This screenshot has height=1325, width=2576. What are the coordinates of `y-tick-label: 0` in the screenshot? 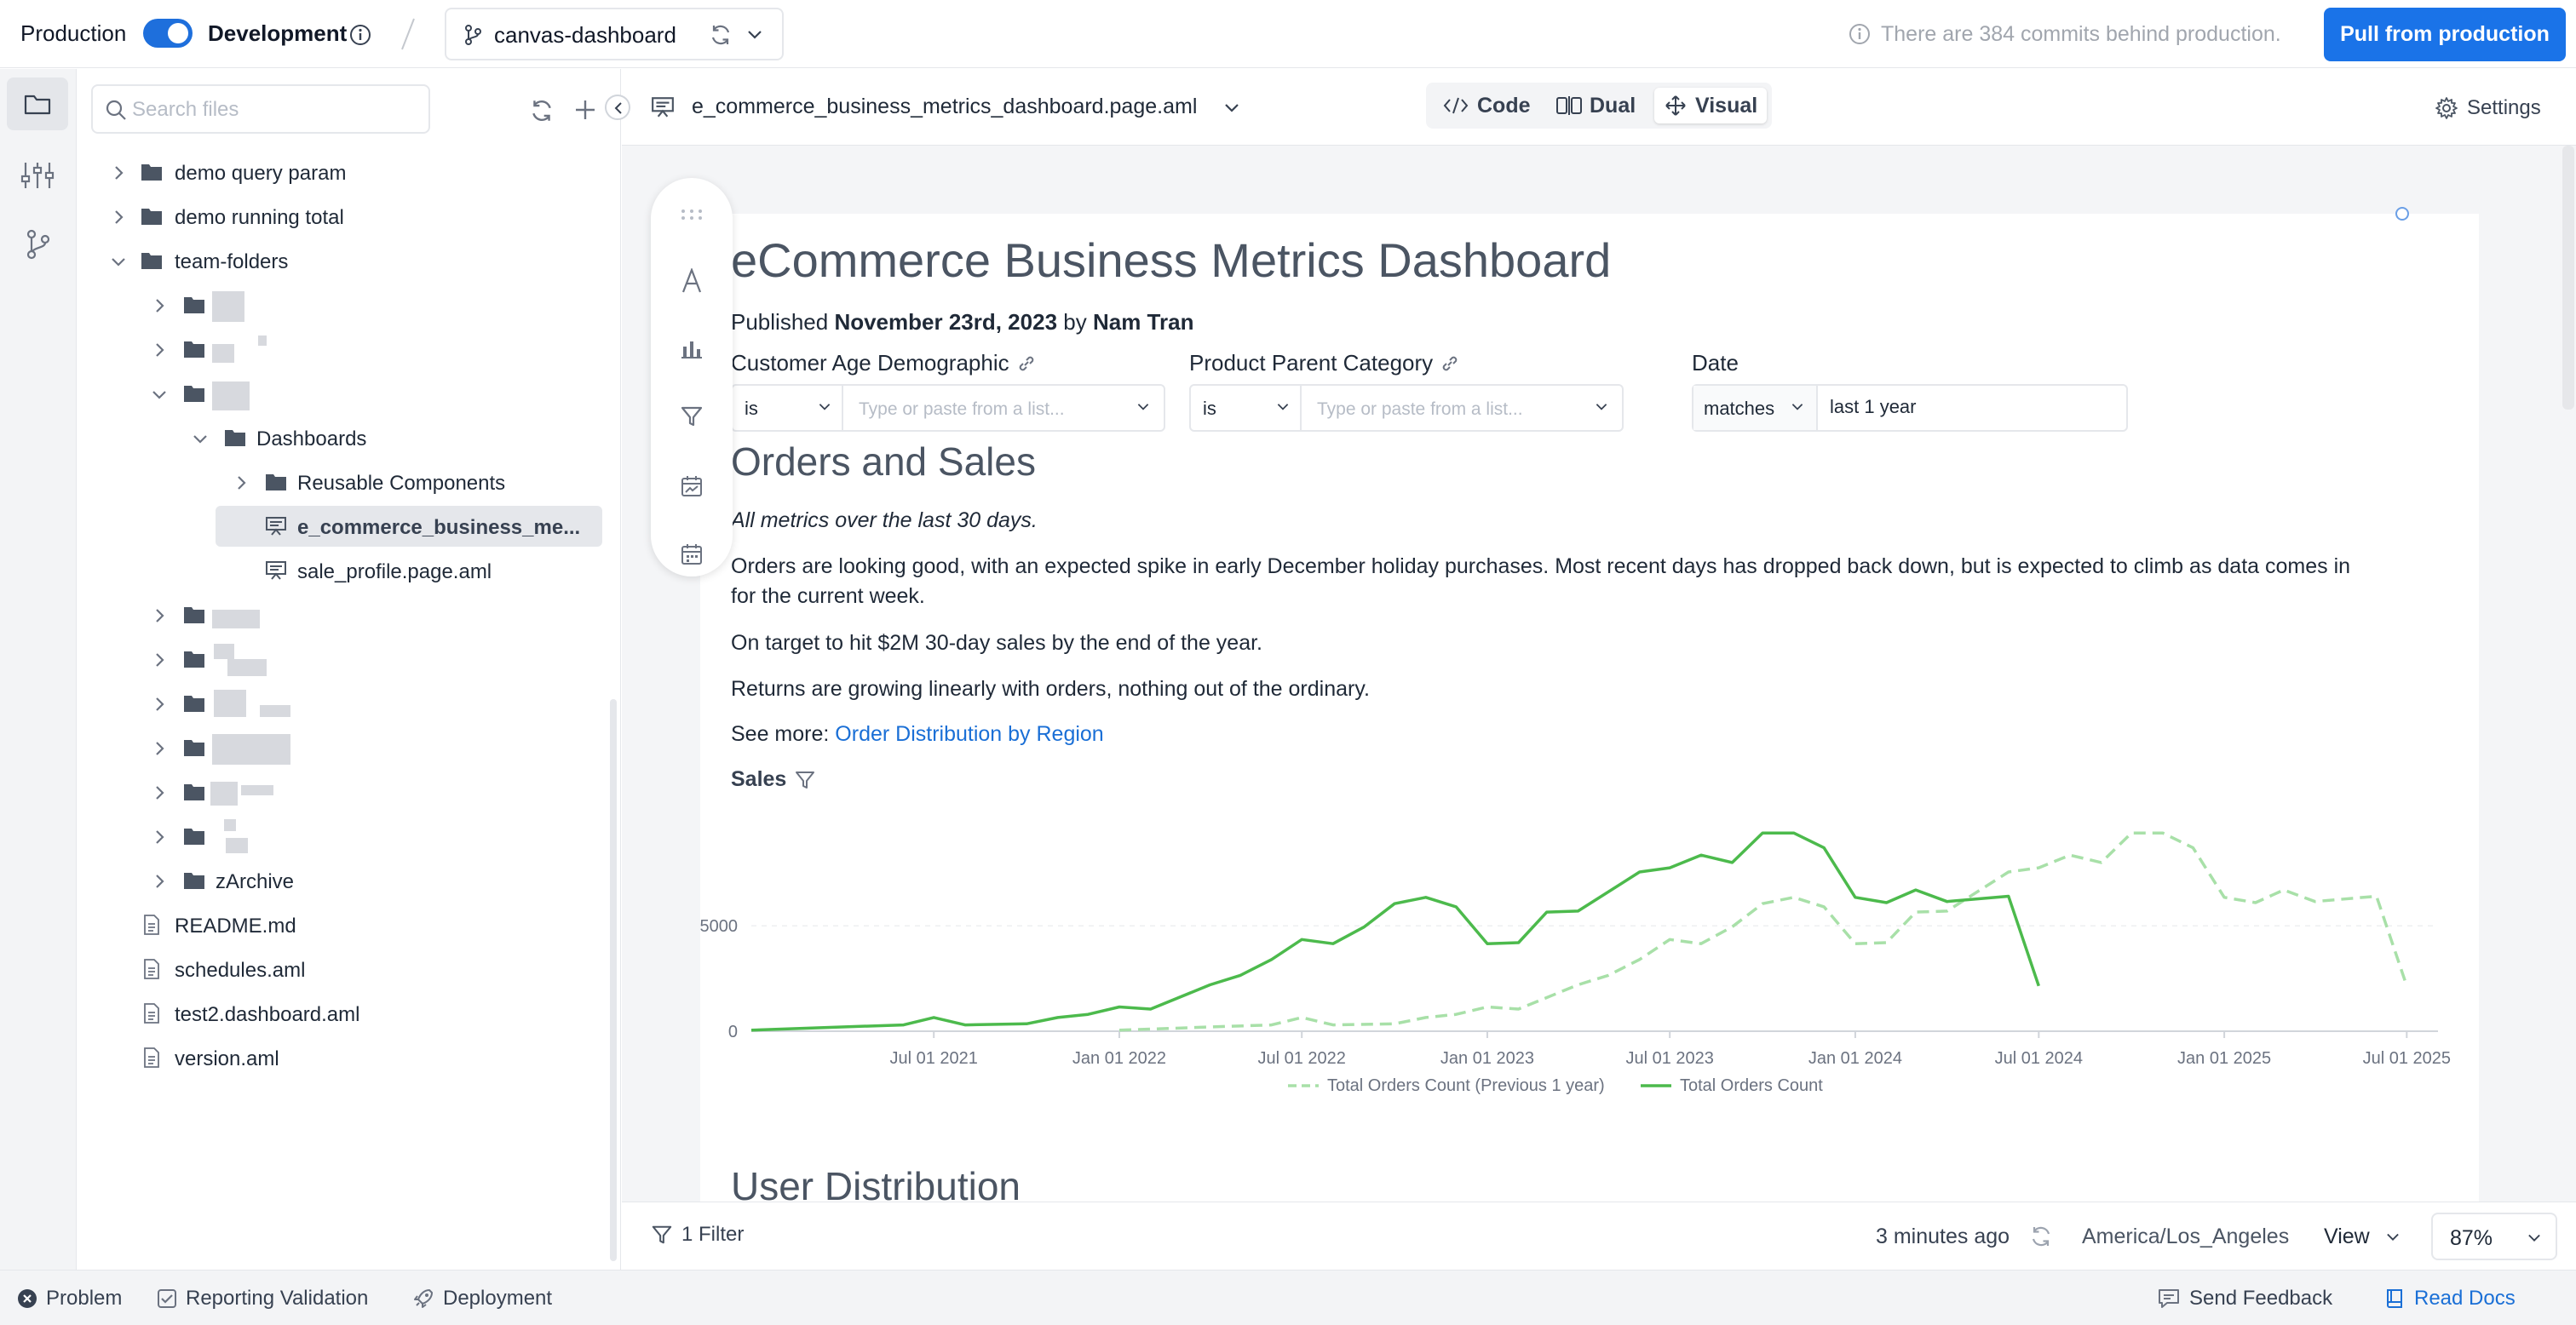 It's located at (733, 1032).